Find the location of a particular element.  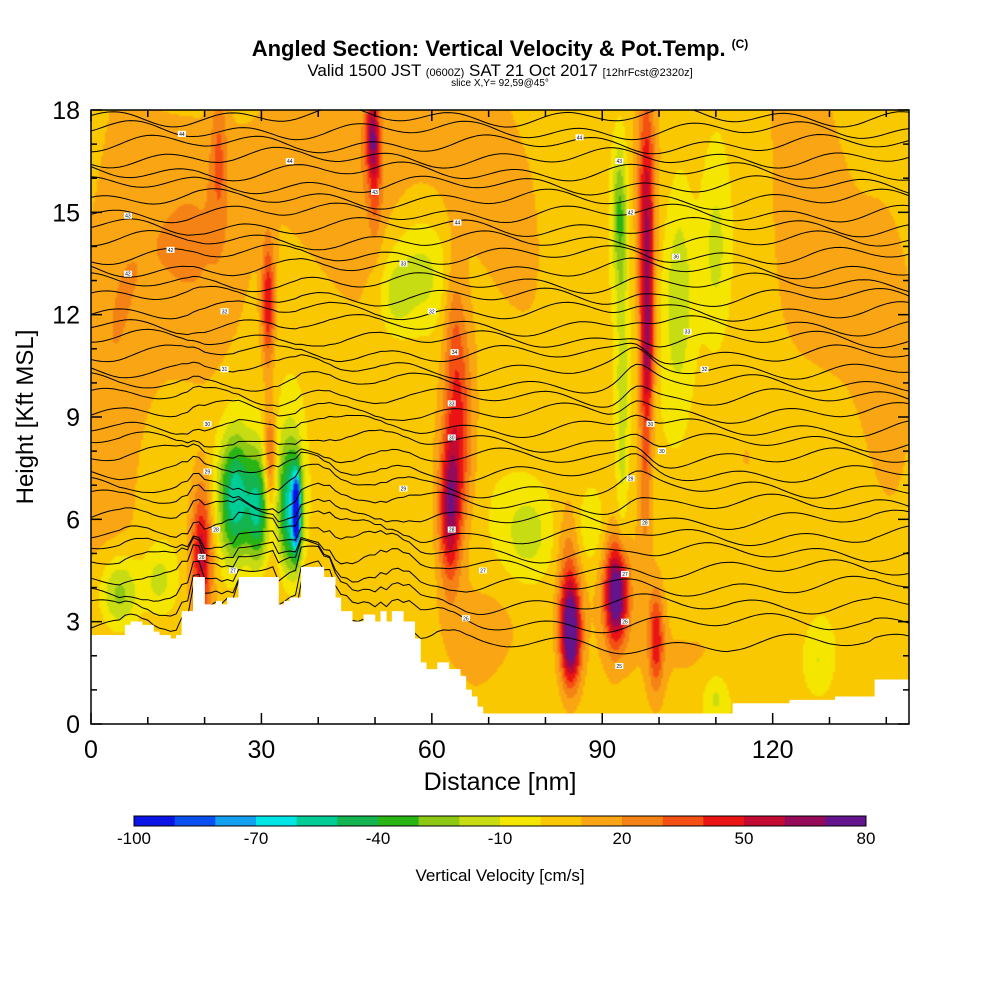

x-tick-label: 0 is located at coordinates (91, 750).